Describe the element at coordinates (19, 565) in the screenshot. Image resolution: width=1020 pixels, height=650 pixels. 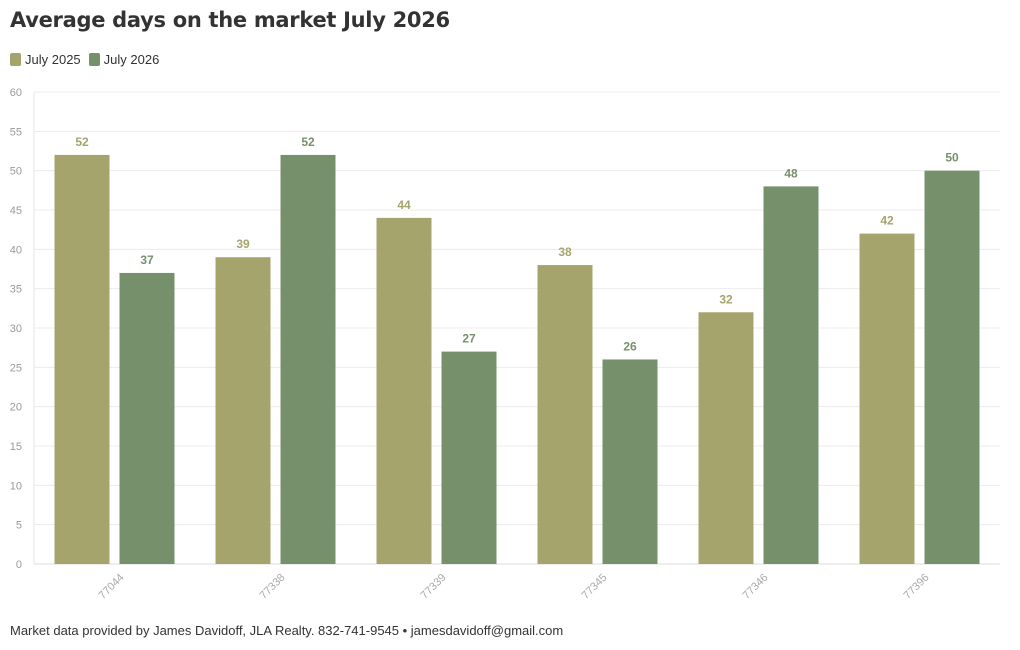
I see `y-tick-label: 0` at that location.